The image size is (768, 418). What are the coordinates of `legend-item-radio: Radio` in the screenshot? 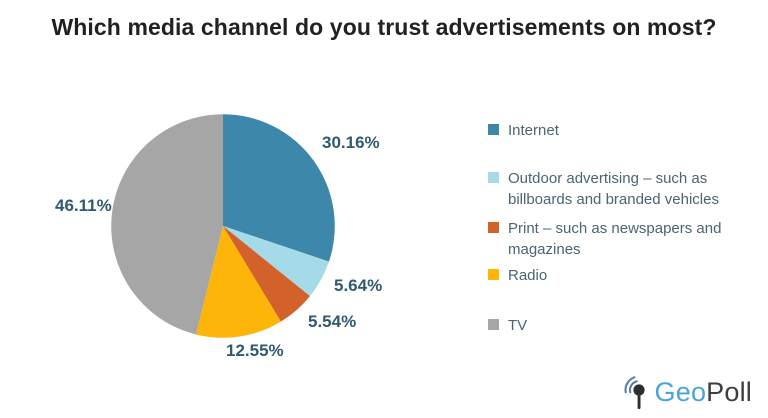 It's located at (619, 275).